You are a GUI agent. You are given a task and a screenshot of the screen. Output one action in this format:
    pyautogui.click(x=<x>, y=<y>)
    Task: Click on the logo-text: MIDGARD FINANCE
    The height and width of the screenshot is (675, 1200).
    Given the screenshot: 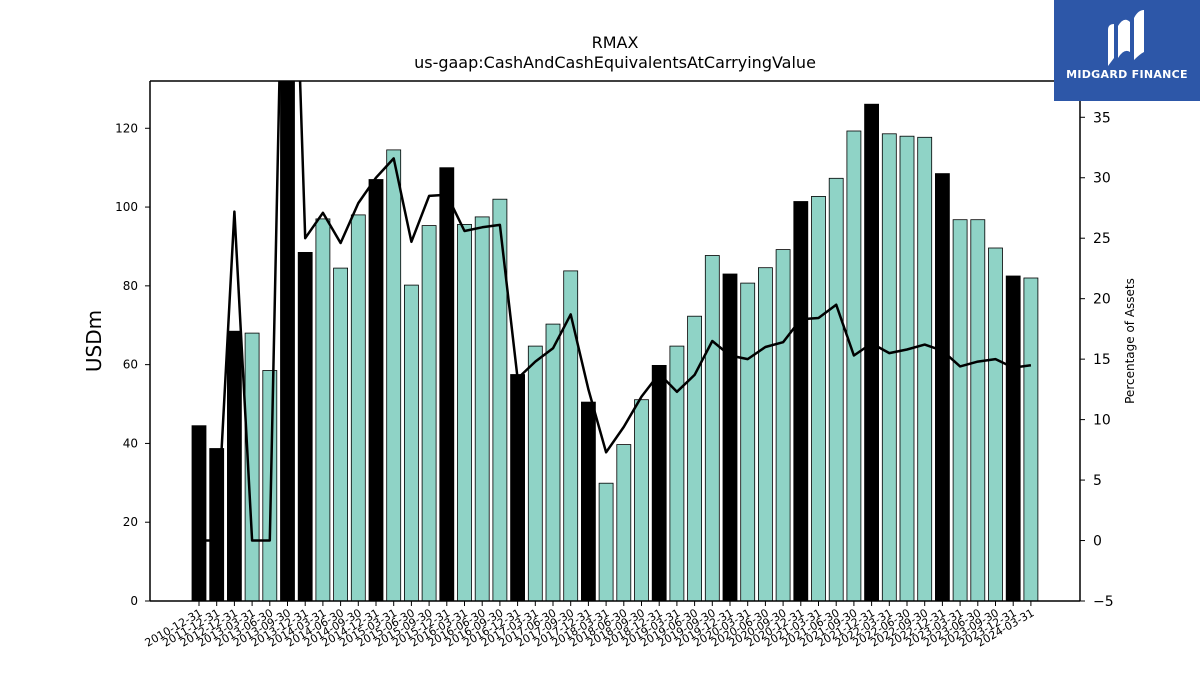 What is the action you would take?
    pyautogui.click(x=1127, y=74)
    